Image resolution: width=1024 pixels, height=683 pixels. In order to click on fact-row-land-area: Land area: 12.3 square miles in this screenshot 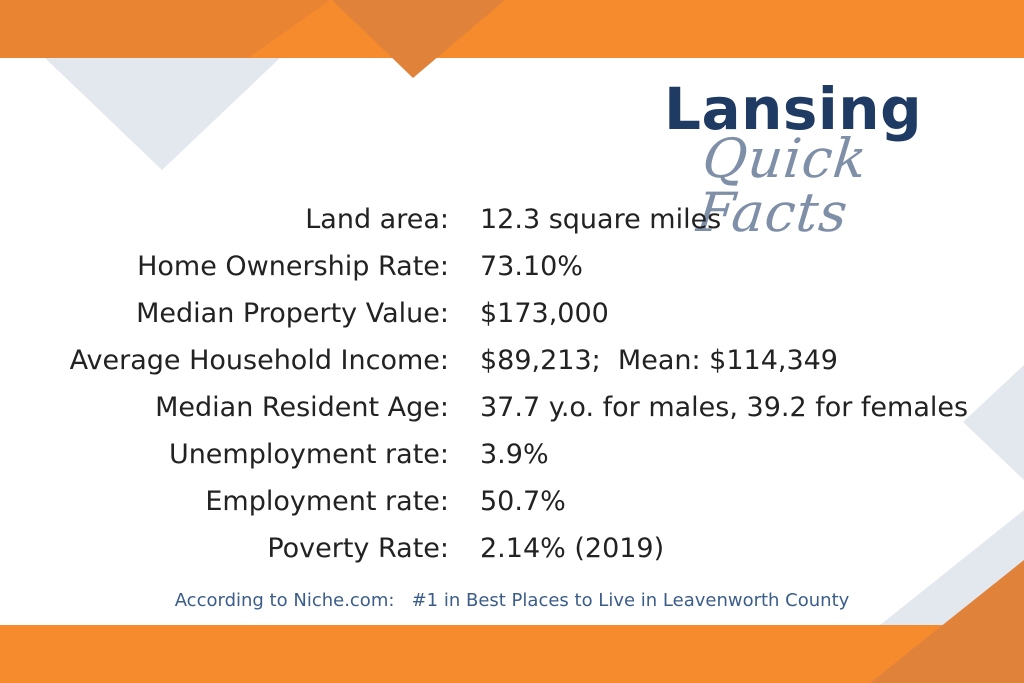, I will do `click(512, 219)`.